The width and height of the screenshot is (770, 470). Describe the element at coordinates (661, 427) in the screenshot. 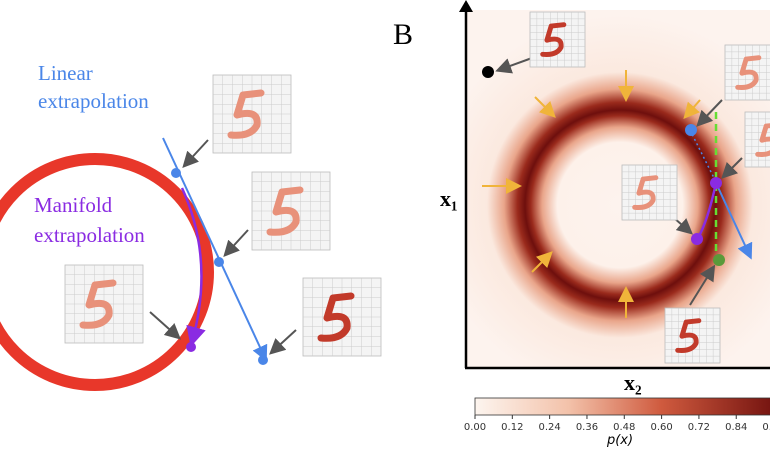

I see `colorbar-tick-label: 0.60` at that location.